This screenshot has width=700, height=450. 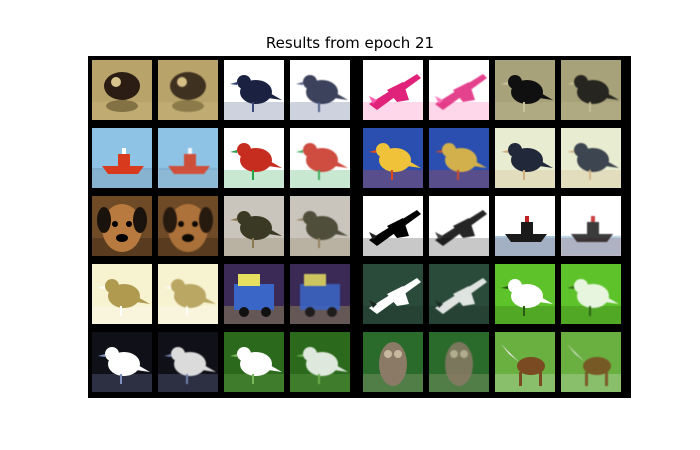 What do you see at coordinates (350, 43) in the screenshot?
I see `figure-title: Results from epoch 21` at bounding box center [350, 43].